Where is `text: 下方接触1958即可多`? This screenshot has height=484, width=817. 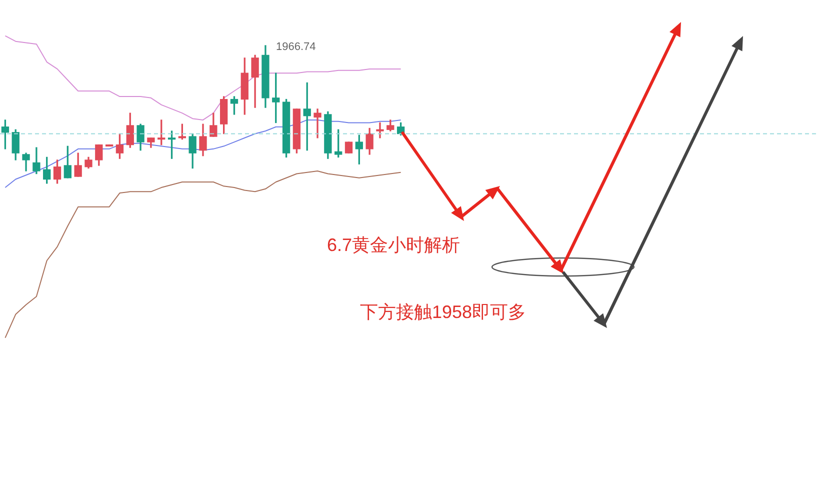
text: 下方接触1958即可多 is located at coordinates (443, 312).